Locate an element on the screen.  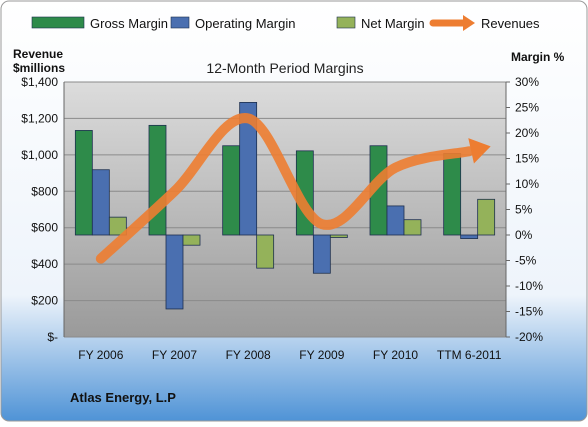
left-tick-label: $600 is located at coordinates (44, 228).